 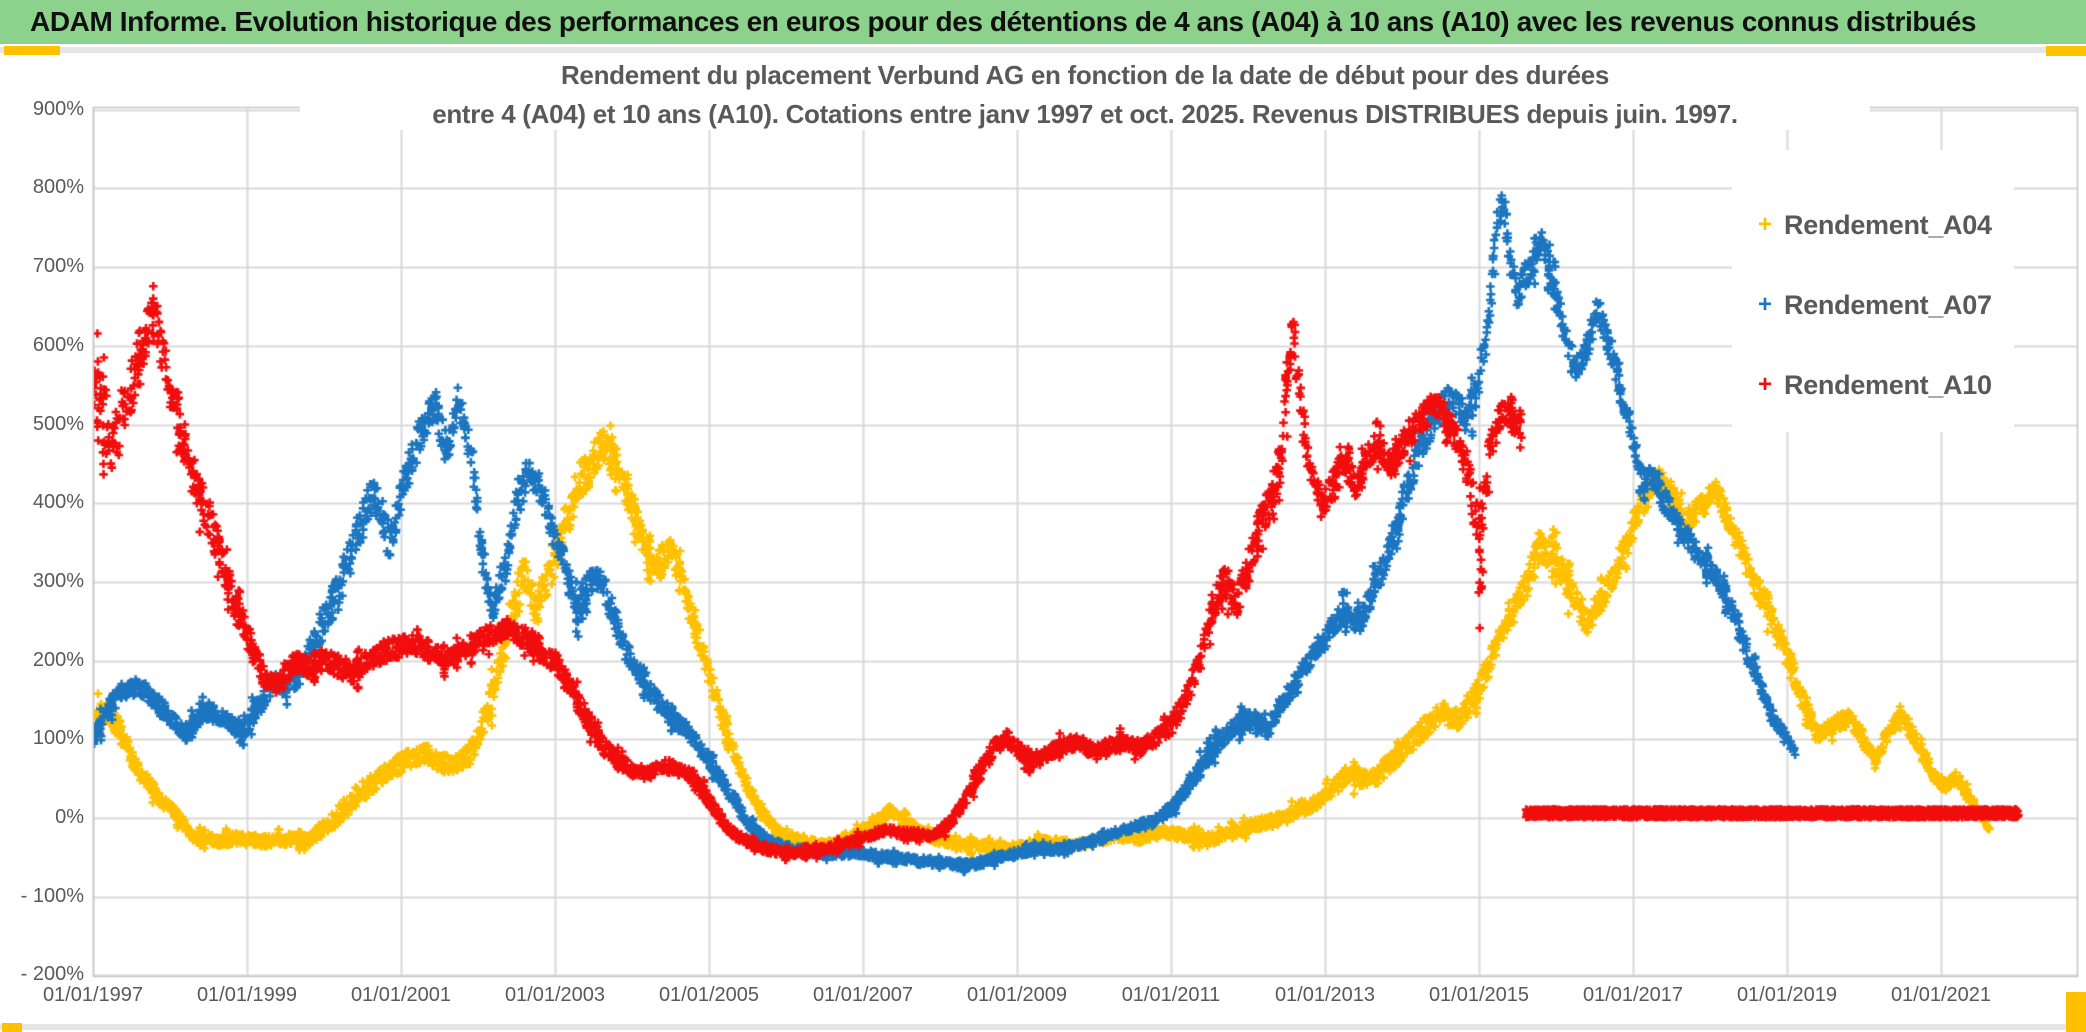 I want to click on x-tick-label: 01/01/1997, so click(x=93, y=995).